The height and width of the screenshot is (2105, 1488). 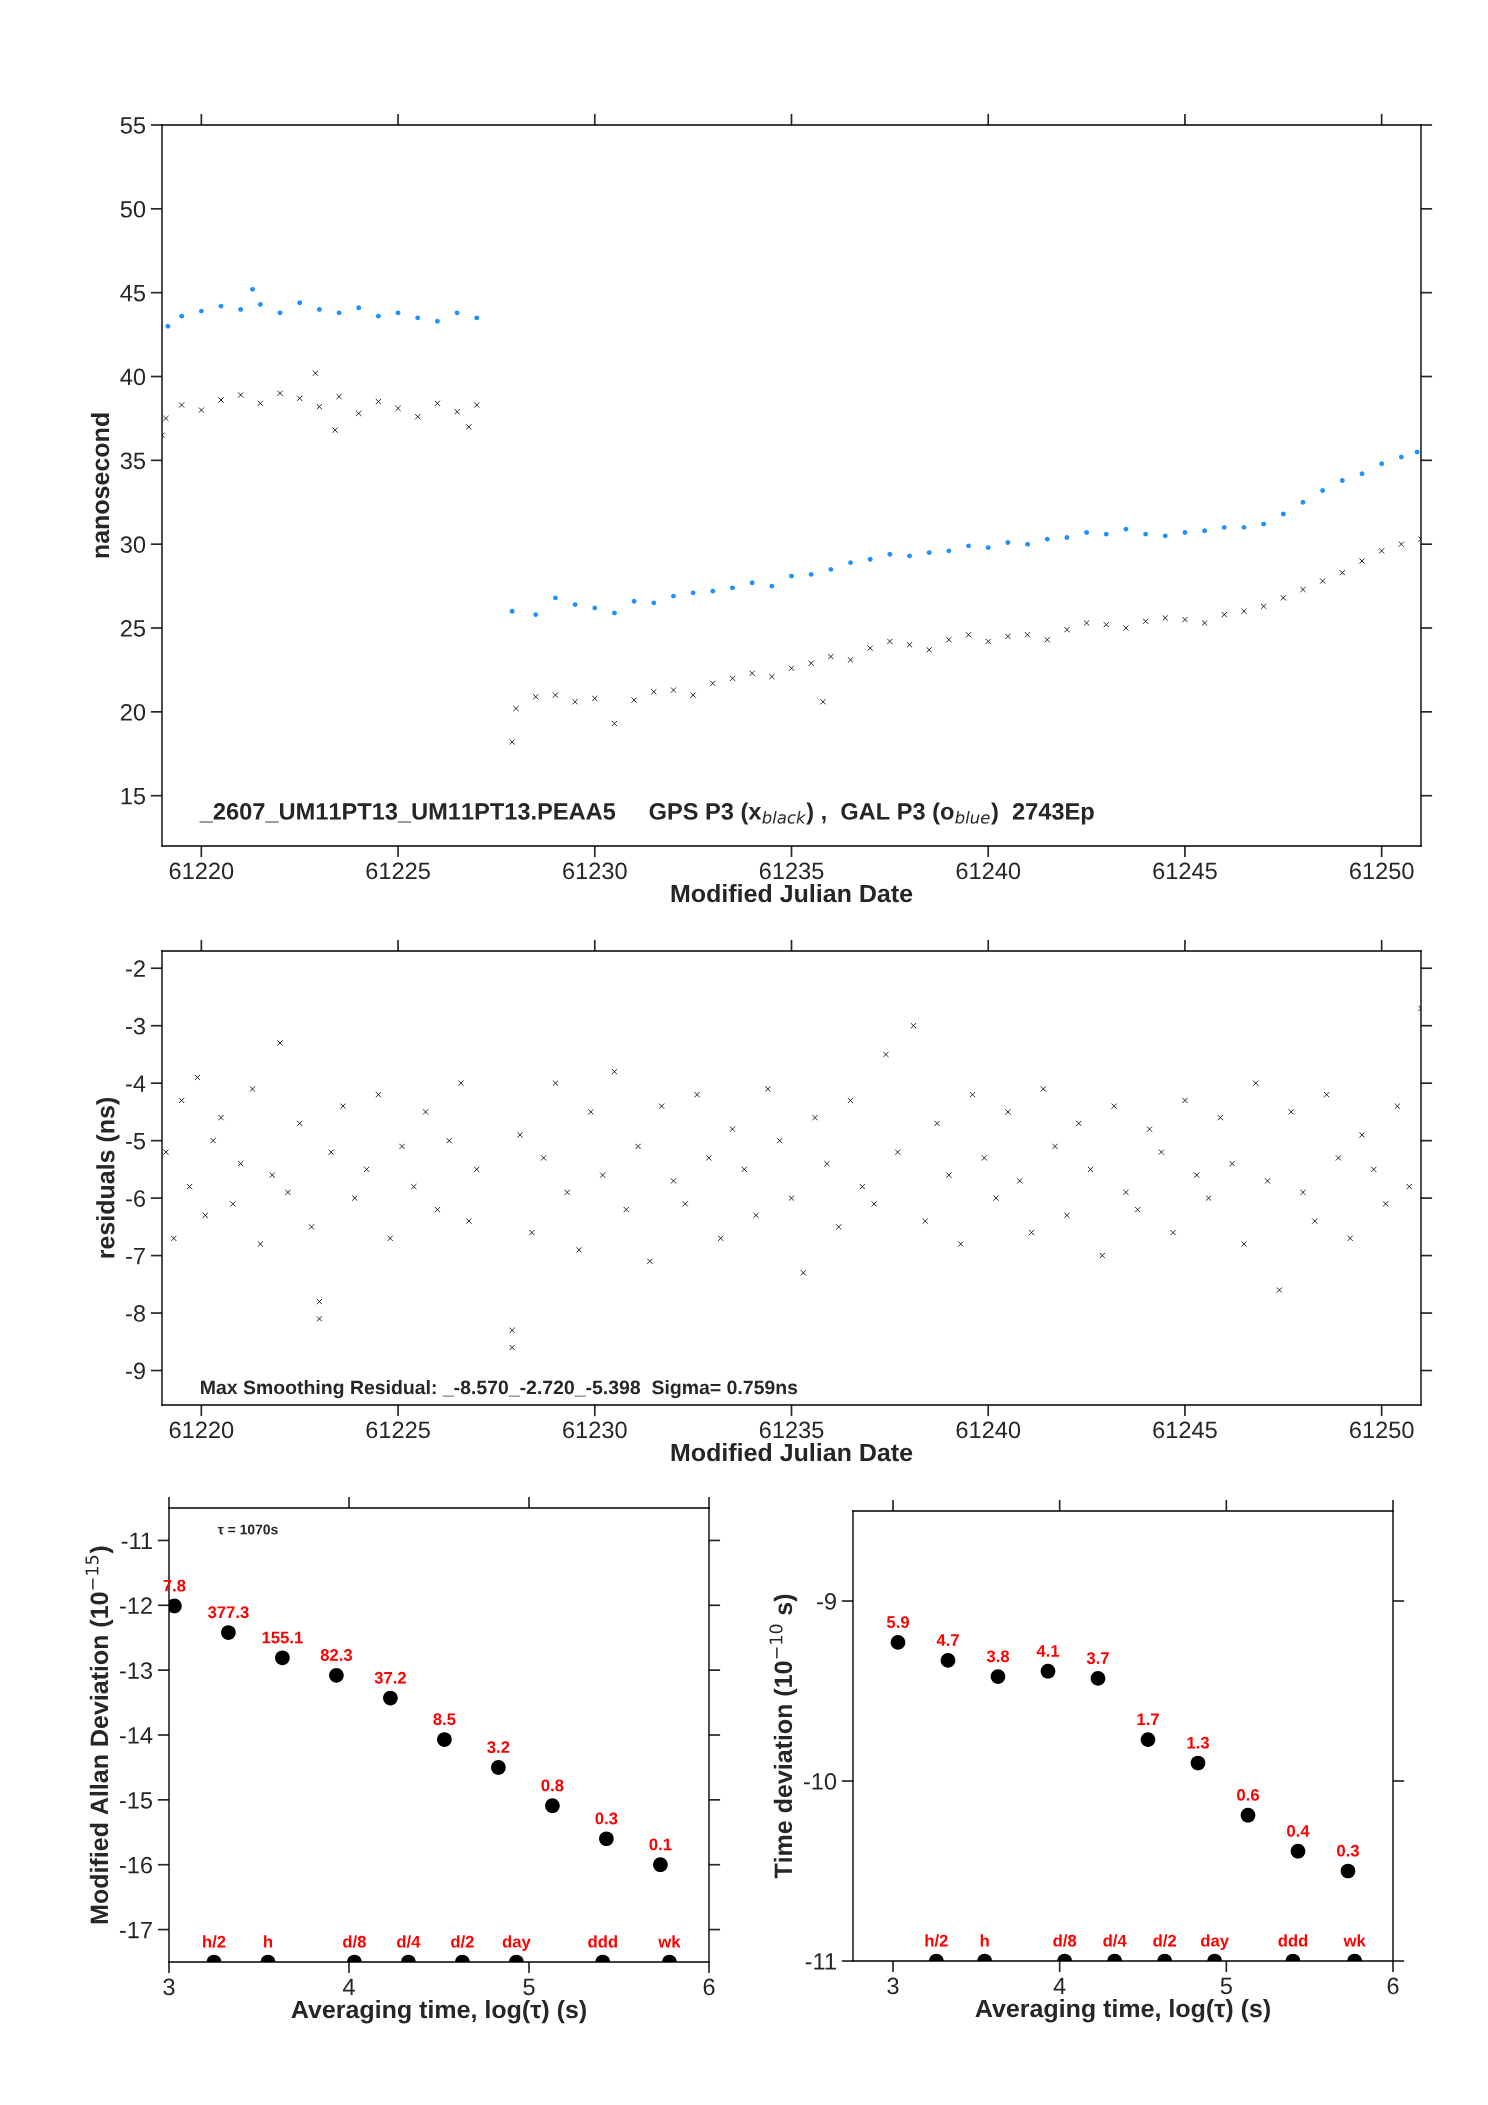 I want to click on annotation: 4.1, so click(x=1048, y=1651).